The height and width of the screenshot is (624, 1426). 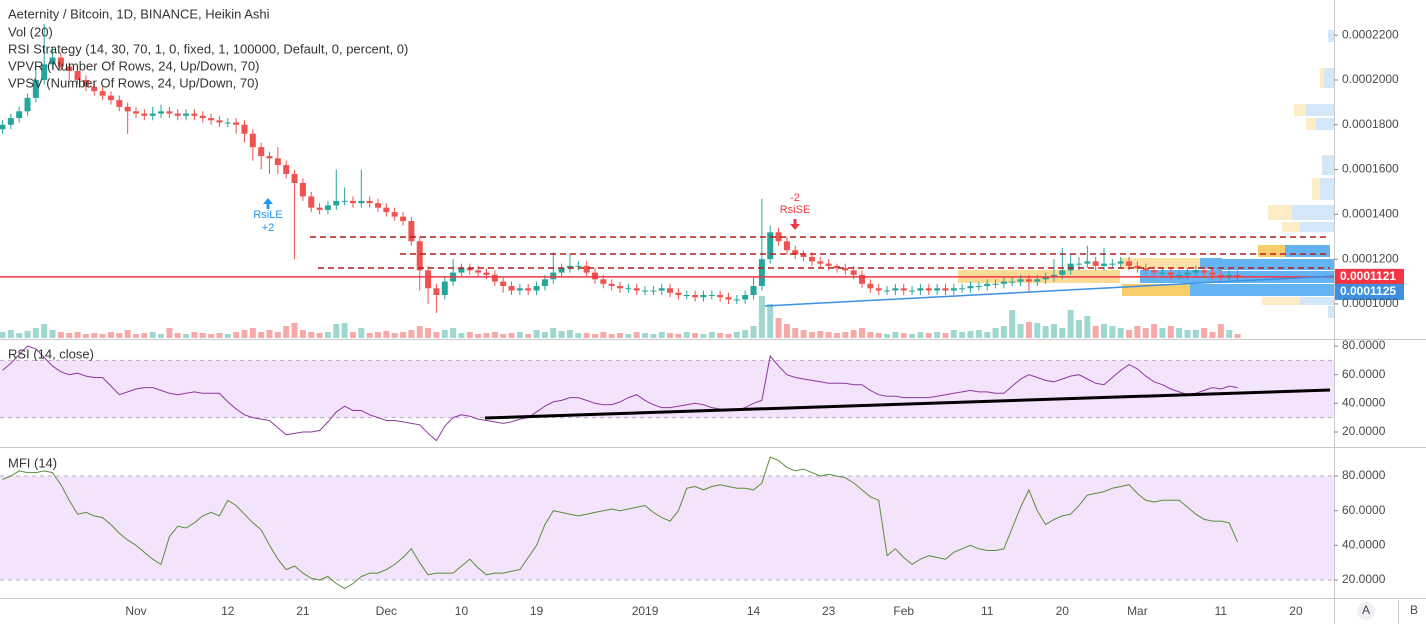 What do you see at coordinates (1368, 291) in the screenshot?
I see `price-label: 0.0001125` at bounding box center [1368, 291].